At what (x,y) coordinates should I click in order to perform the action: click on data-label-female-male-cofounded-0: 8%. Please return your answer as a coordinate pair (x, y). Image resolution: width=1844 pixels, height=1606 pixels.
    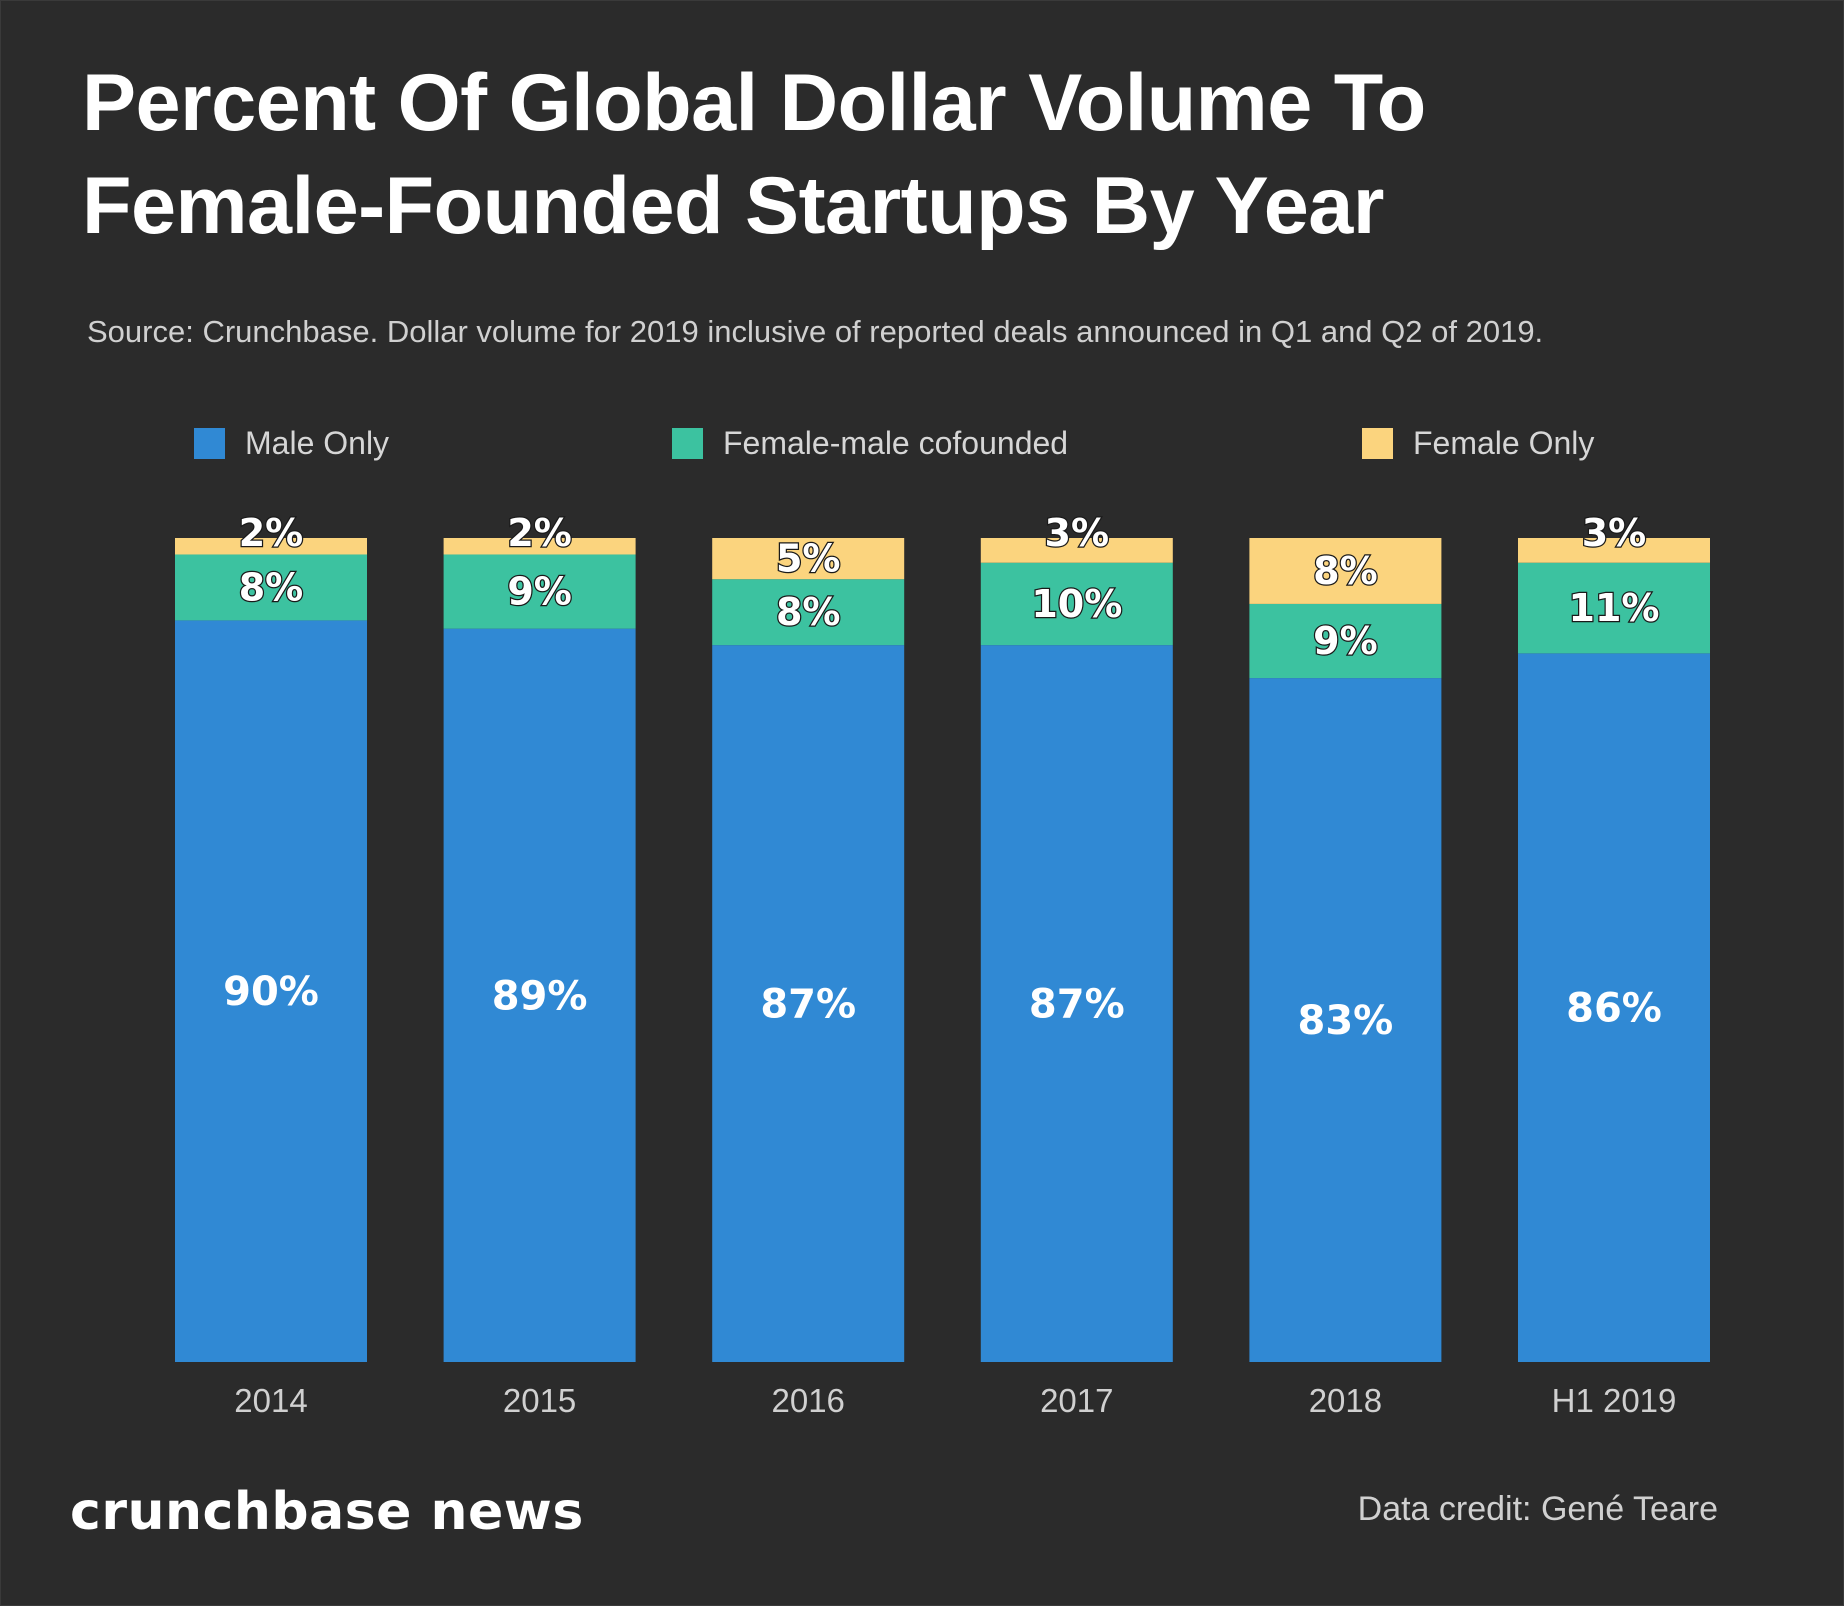
    Looking at the image, I should click on (271, 587).